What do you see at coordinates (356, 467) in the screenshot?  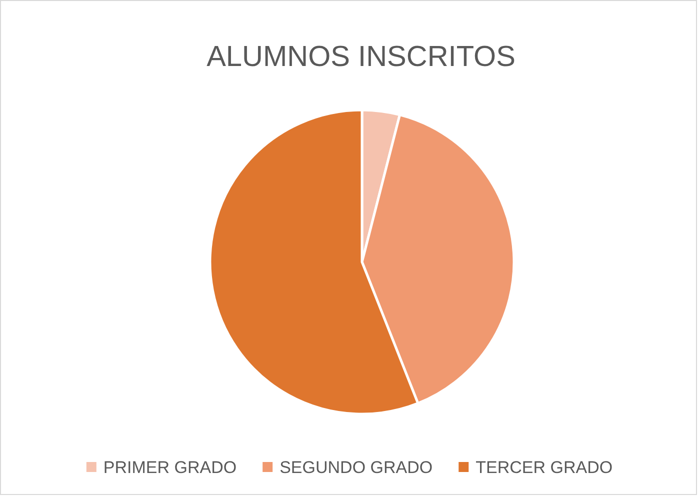 I see `legend-label: SEGUNDO GRADO` at bounding box center [356, 467].